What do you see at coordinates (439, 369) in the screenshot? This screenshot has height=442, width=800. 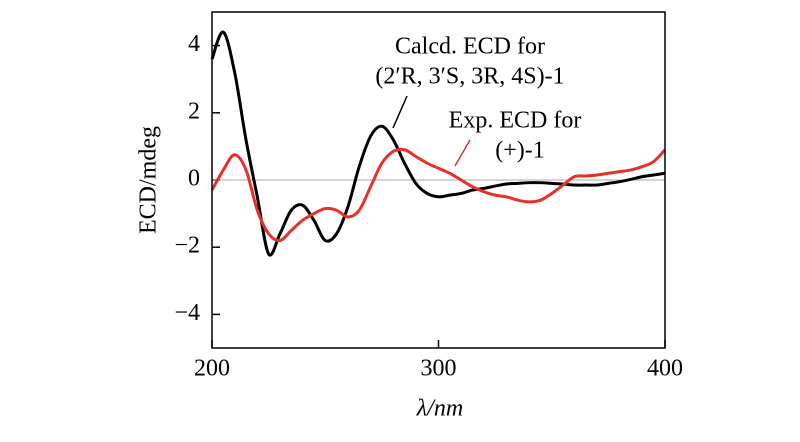 I see `x-tick-label: 300` at bounding box center [439, 369].